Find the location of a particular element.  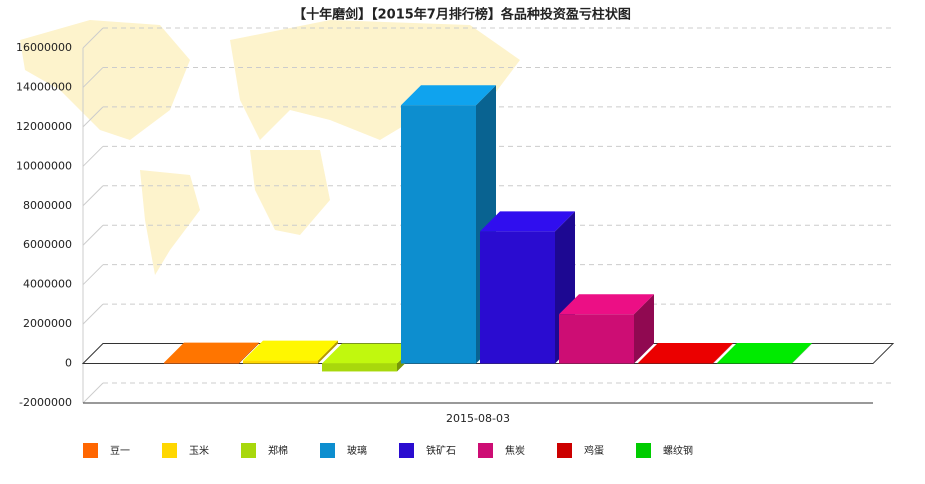

legend-label: 鸡蛋 is located at coordinates (594, 450).